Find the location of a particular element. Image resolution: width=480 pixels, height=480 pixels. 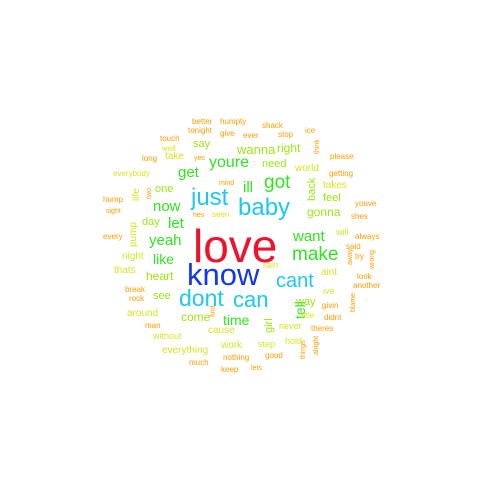

cloud-word-make: make is located at coordinates (315, 254).